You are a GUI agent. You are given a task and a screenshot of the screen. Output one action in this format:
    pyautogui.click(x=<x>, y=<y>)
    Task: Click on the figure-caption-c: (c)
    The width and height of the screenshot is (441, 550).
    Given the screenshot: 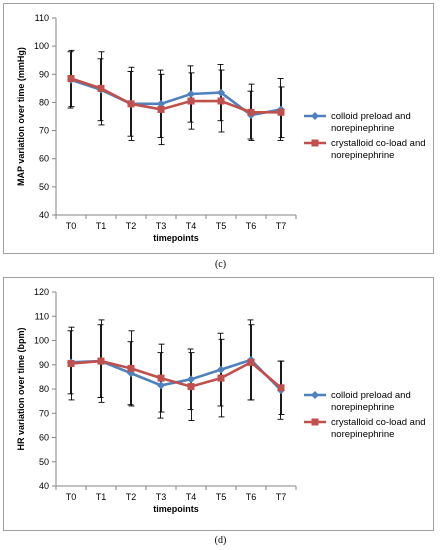 What is the action you would take?
    pyautogui.click(x=220, y=264)
    